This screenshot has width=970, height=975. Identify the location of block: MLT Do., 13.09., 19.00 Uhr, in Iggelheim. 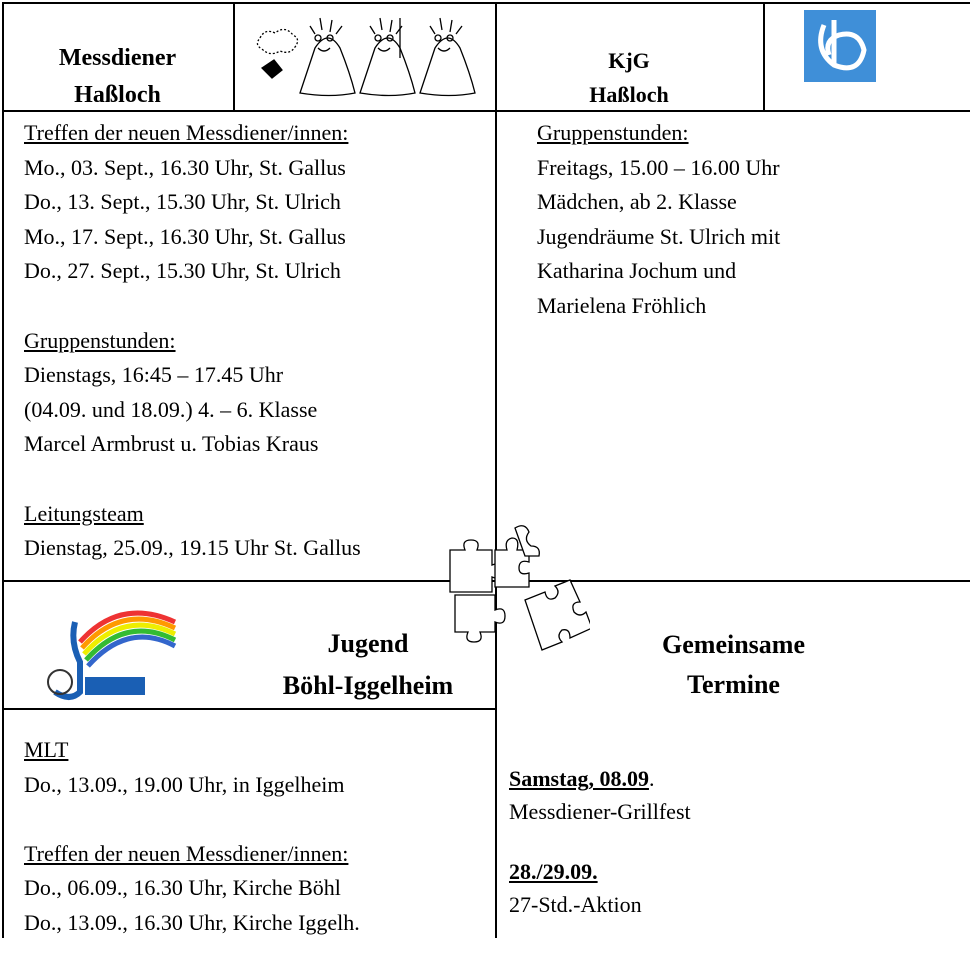
(192, 767).